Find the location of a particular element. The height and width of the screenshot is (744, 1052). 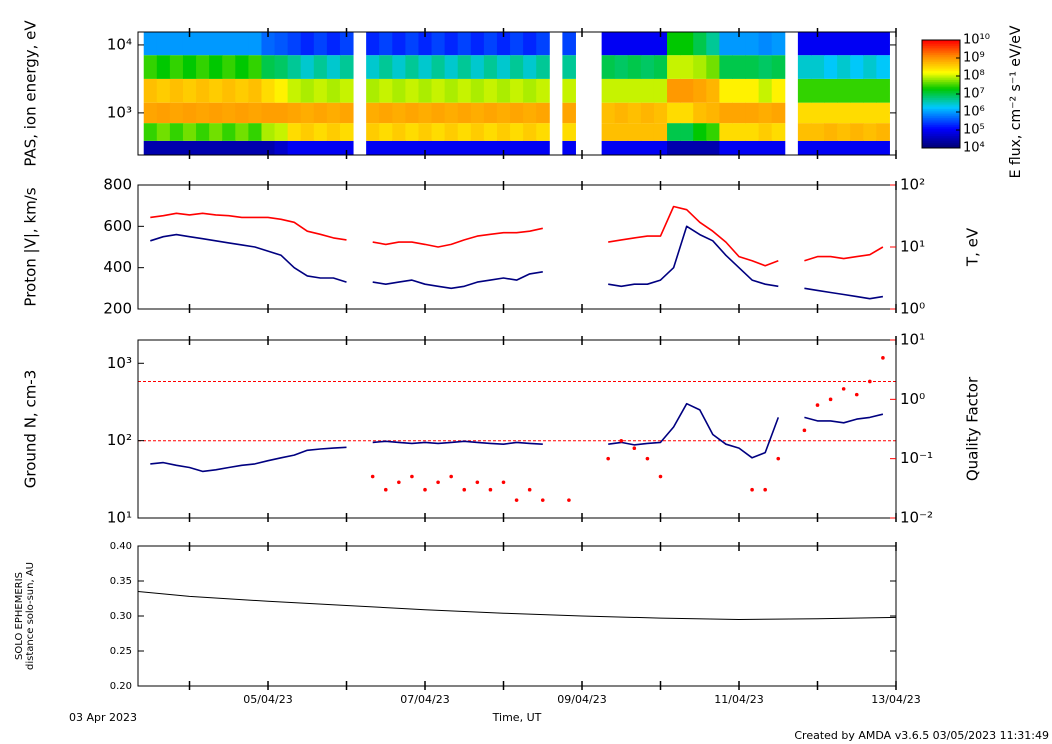

x-tick-label: 11/04/23 is located at coordinates (738, 699).